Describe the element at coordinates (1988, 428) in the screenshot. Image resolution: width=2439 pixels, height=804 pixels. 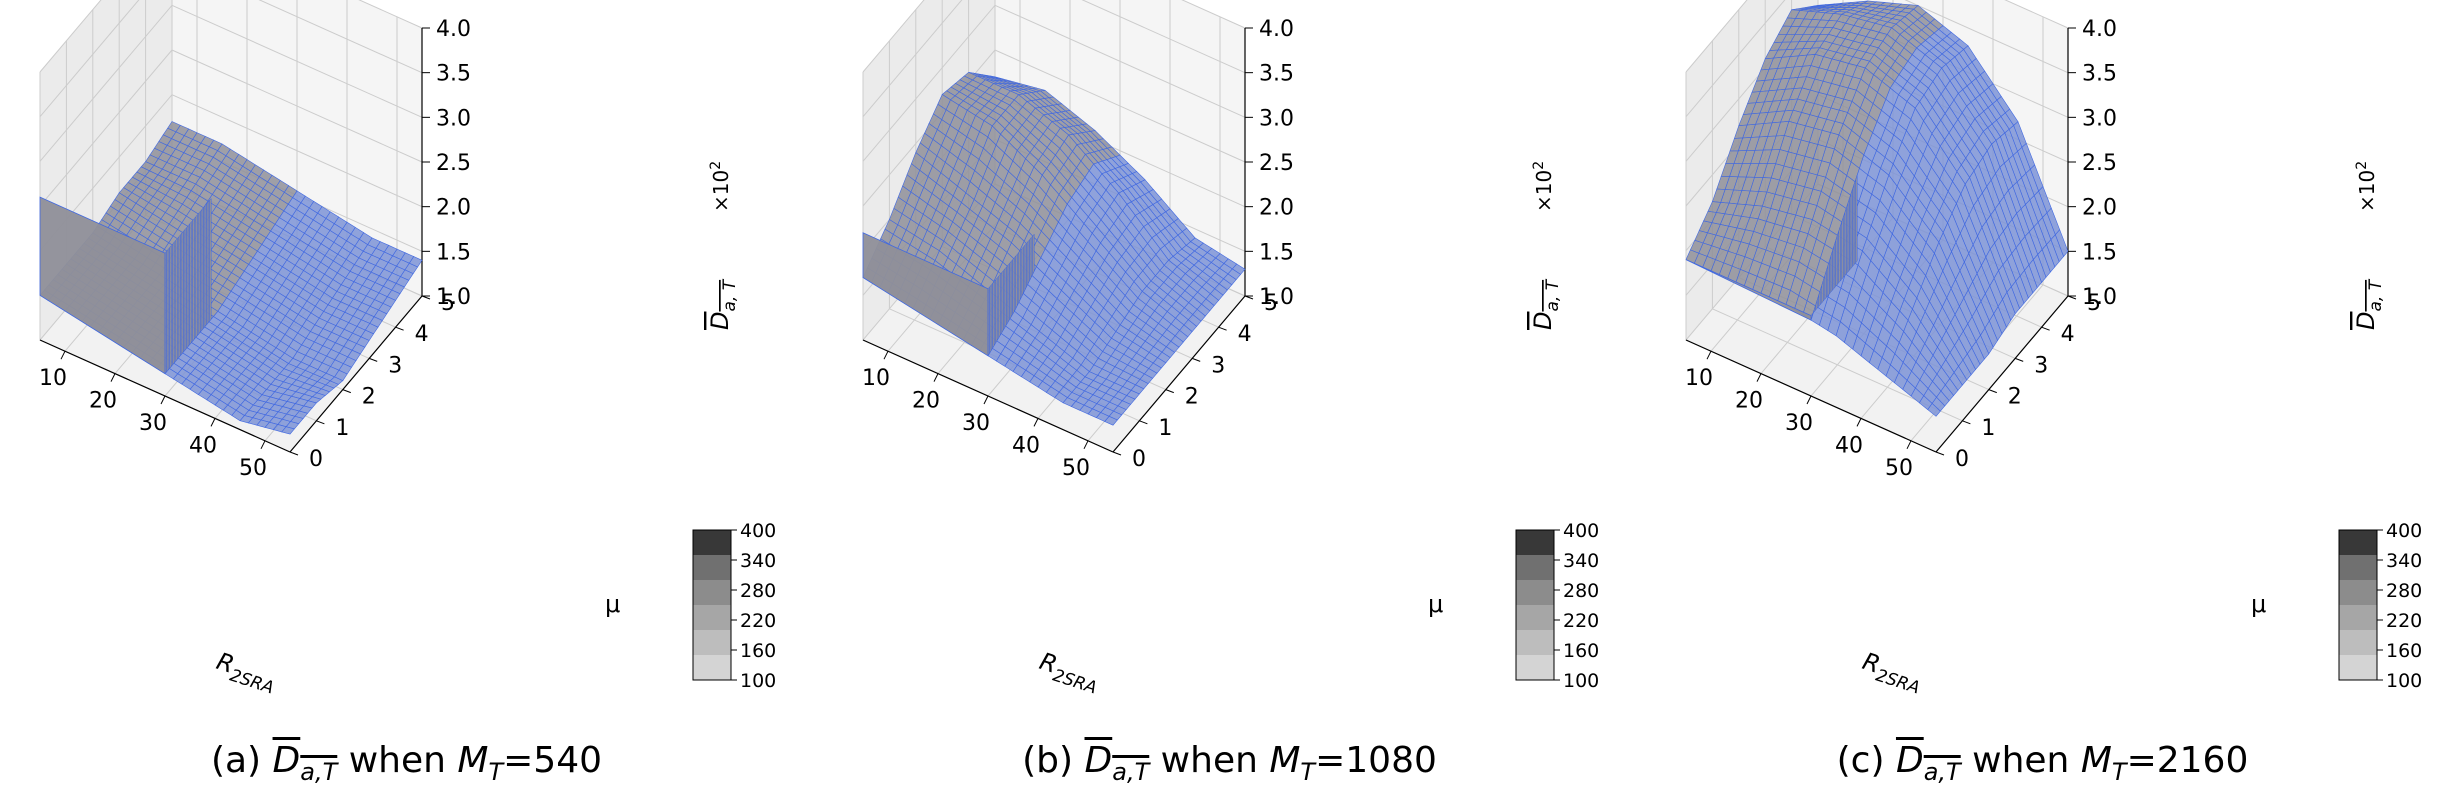
I see `y-tick-label: 1` at that location.